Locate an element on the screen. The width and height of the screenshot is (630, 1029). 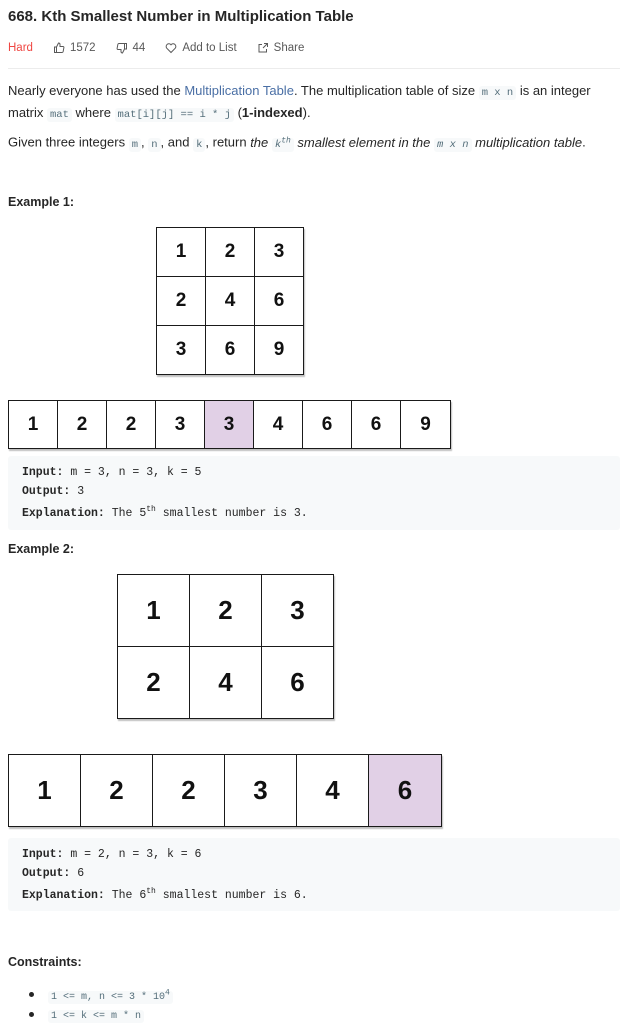
example2-matrix-cell: 3 is located at coordinates (297, 610).